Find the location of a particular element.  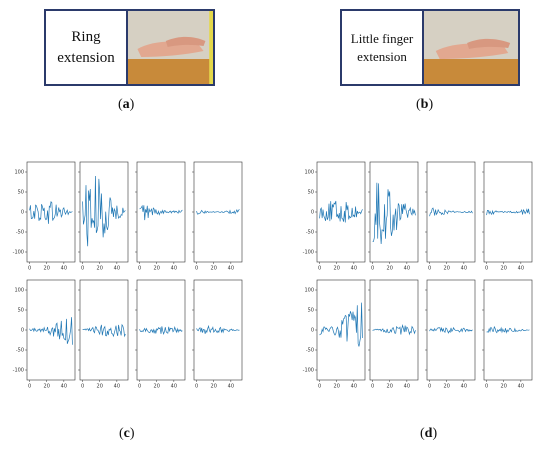

gesture-label: Little finger extension is located at coordinates (383, 47).